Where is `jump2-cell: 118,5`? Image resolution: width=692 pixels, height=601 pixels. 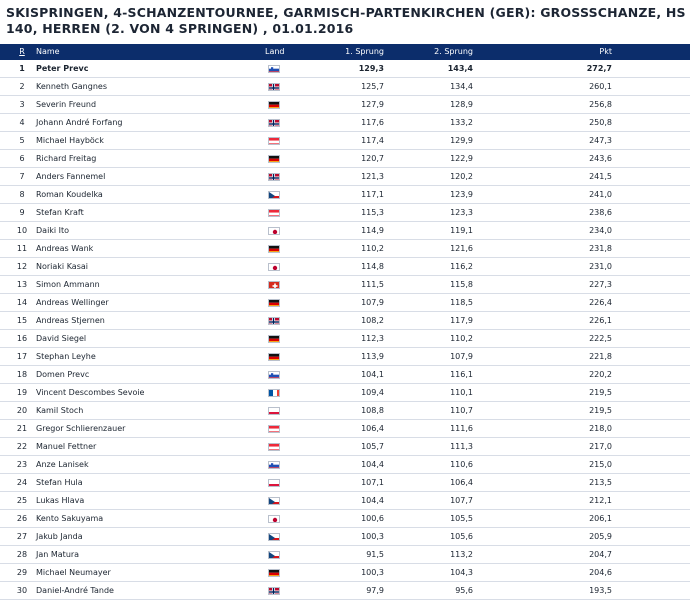 jump2-cell: 118,5 is located at coordinates (461, 302).